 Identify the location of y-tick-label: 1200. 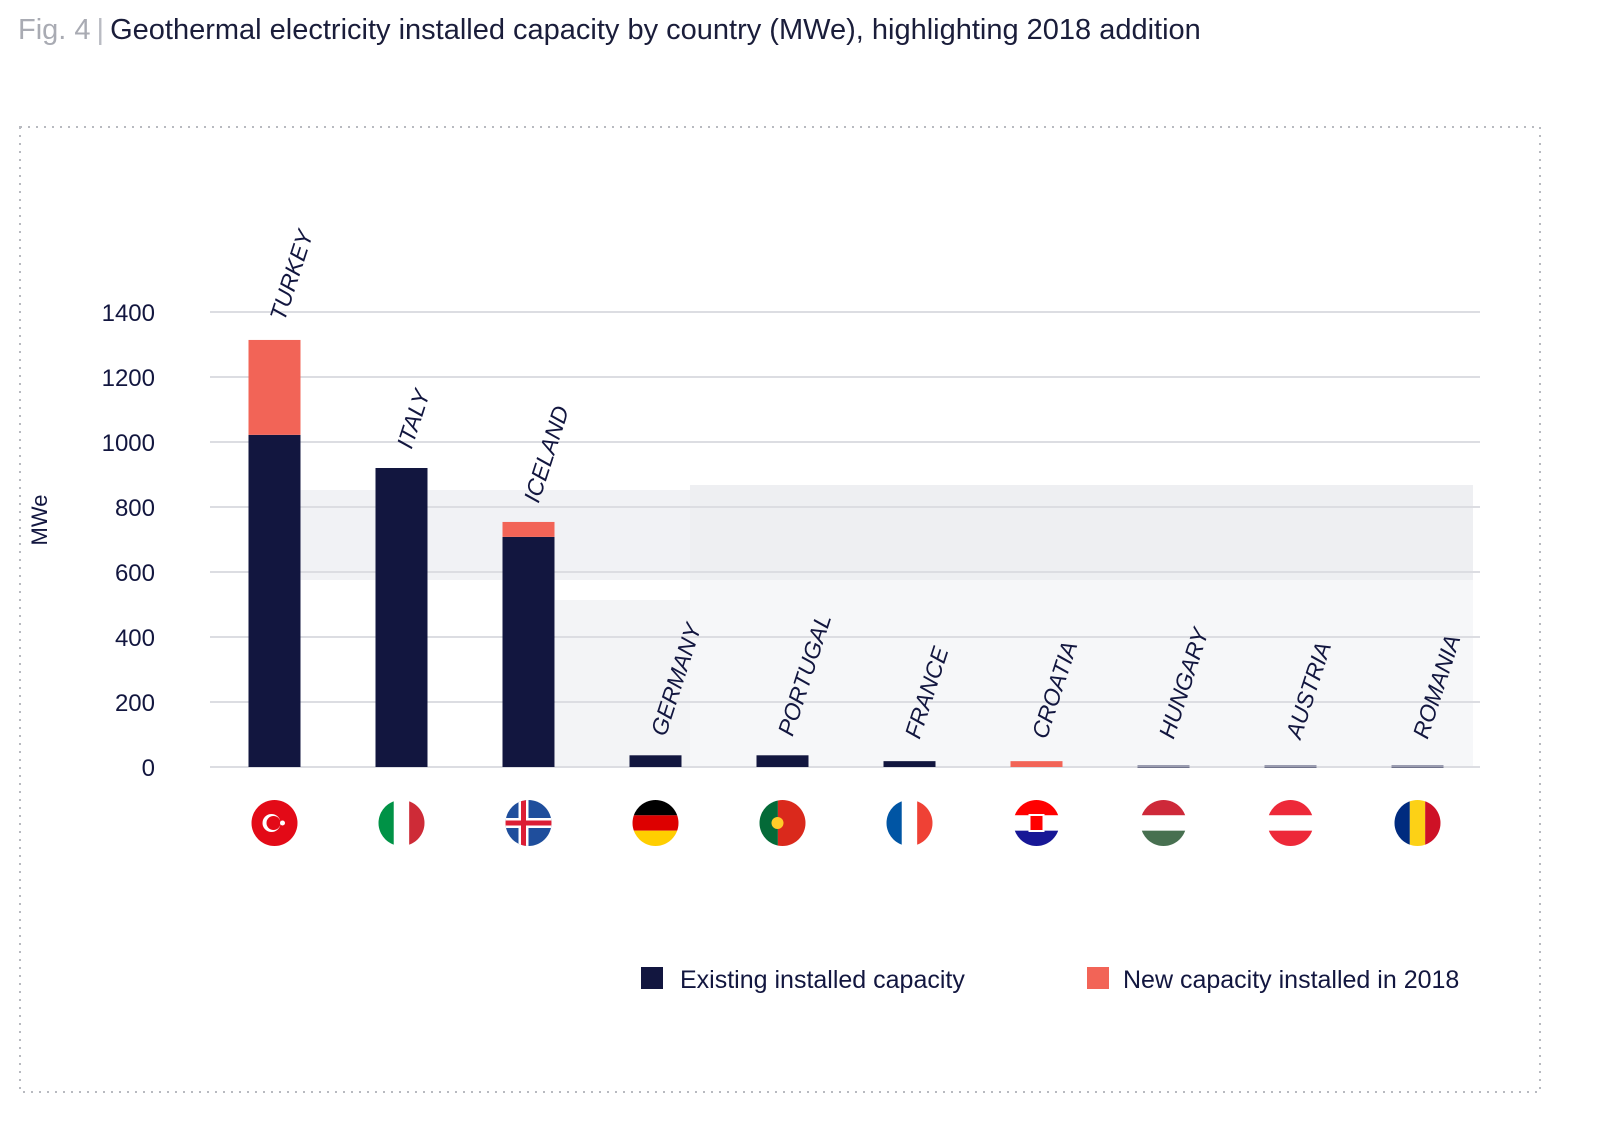
(128, 378).